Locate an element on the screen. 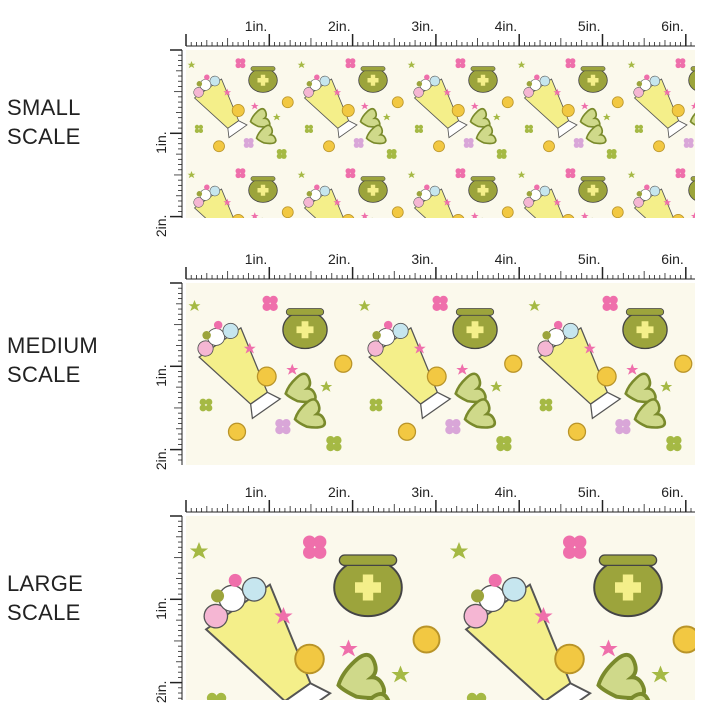 This screenshot has height=720, width=720. large-scale-label: LARGE SCALE is located at coordinates (45, 598).